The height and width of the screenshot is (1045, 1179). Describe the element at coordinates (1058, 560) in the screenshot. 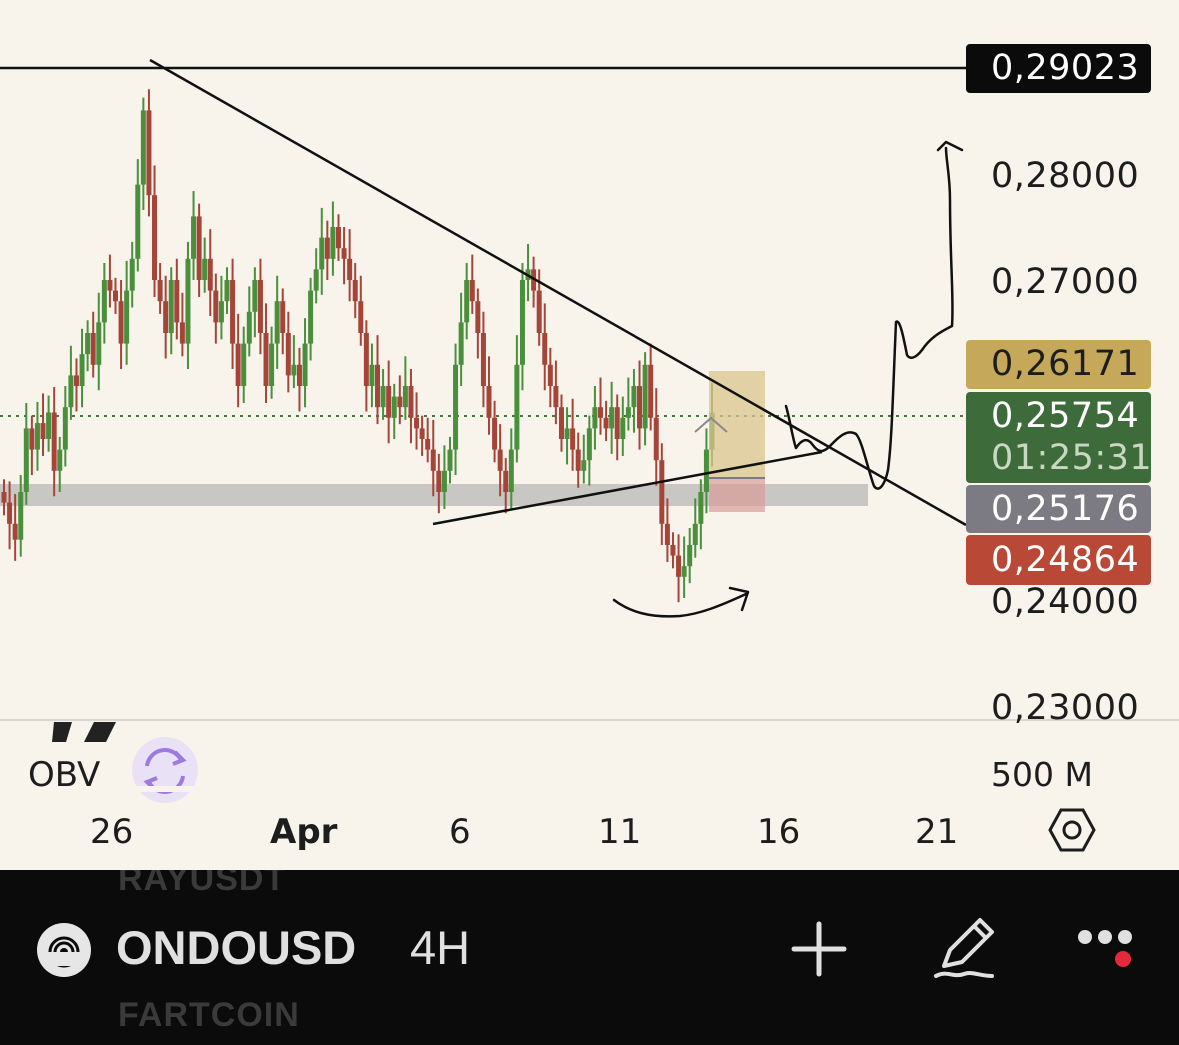

I see `stop-price-tag: 0,24864` at that location.